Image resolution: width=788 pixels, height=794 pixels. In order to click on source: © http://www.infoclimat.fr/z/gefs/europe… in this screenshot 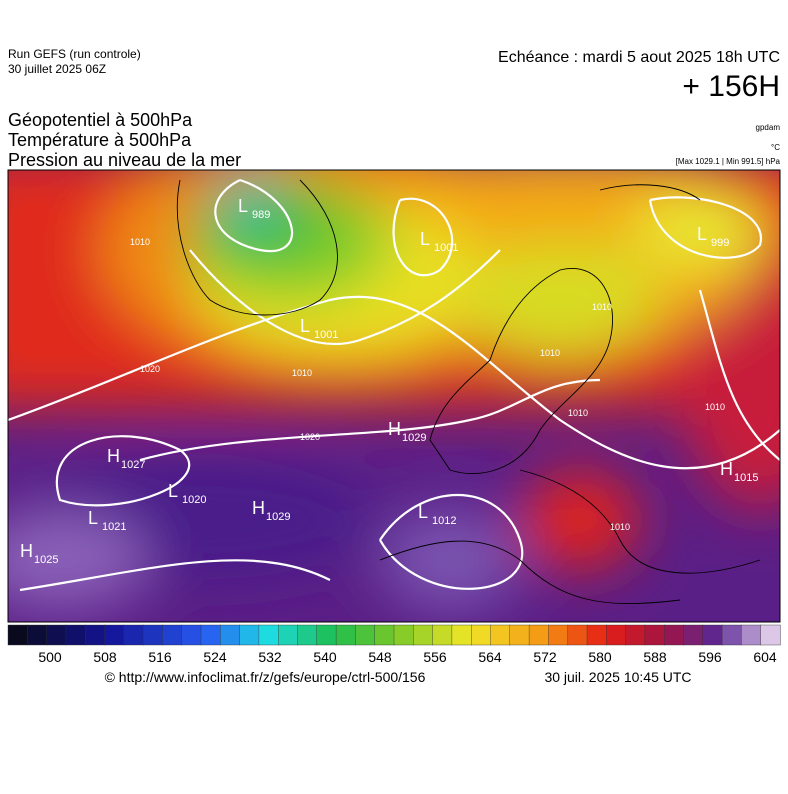, I will do `click(265, 677)`.